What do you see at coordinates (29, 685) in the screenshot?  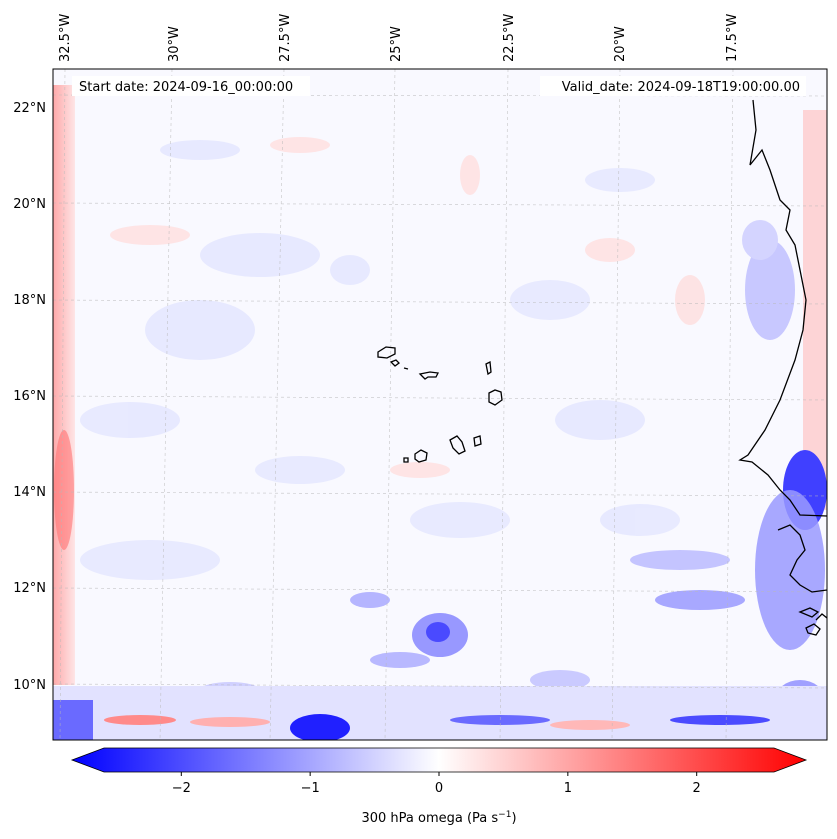 I see `lat-label: 10°N` at bounding box center [29, 685].